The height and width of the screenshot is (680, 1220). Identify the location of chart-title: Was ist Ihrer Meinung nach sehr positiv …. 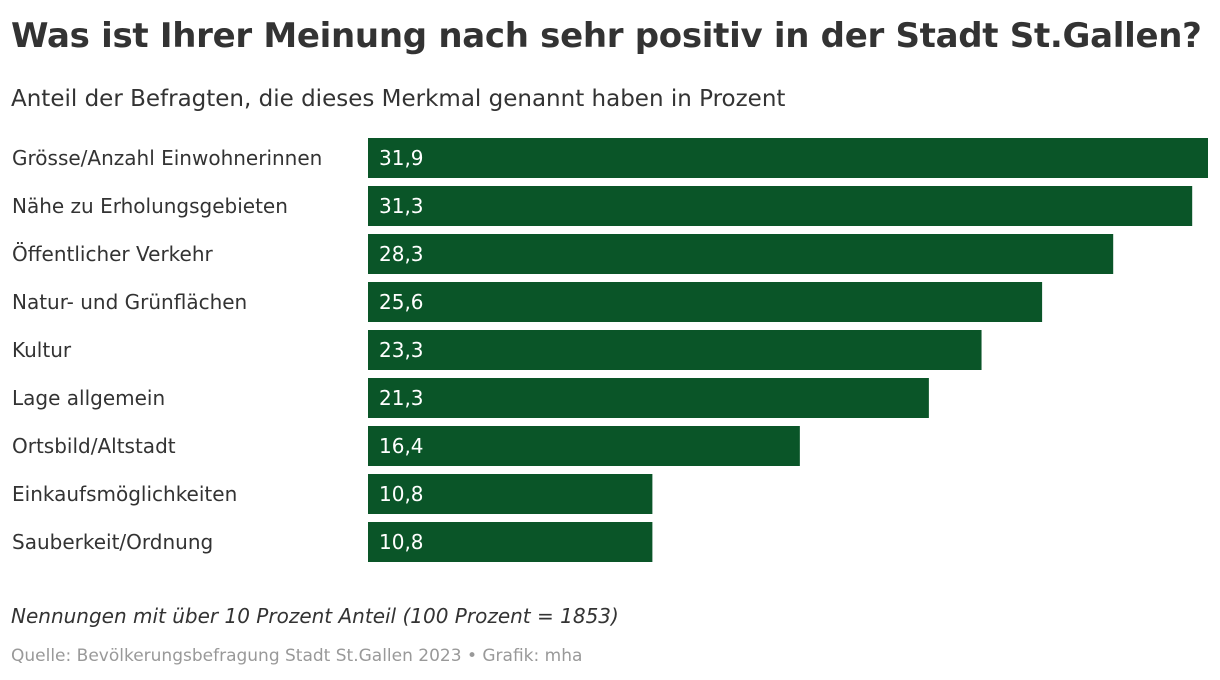
(606, 36).